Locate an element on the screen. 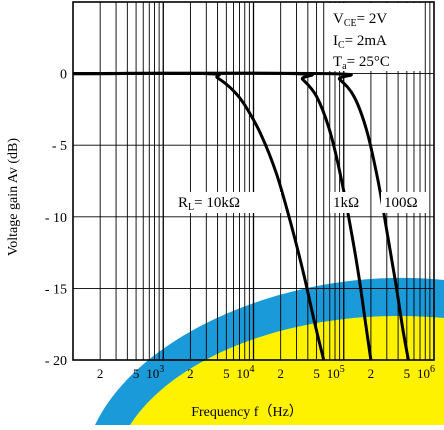  y-tick-label: - 5 is located at coordinates (59, 146).